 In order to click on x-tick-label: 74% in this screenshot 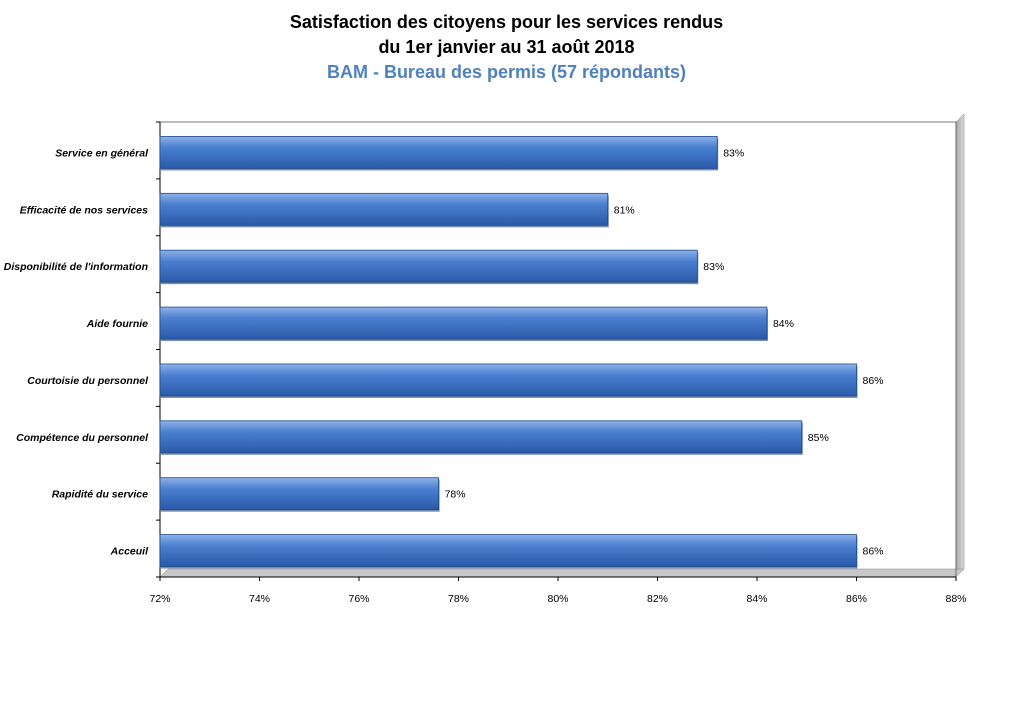, I will do `click(259, 599)`.